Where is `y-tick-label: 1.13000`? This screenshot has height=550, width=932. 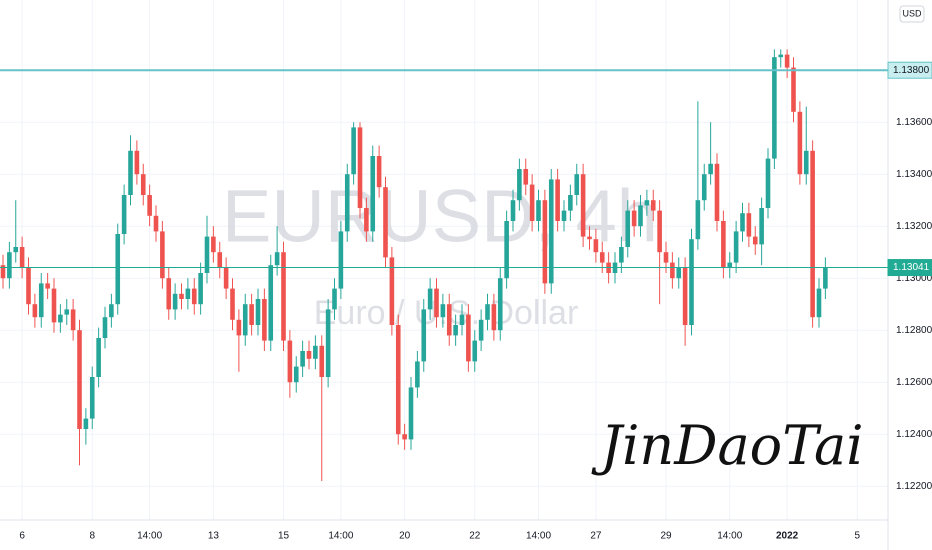
y-tick-label: 1.13000 is located at coordinates (914, 278).